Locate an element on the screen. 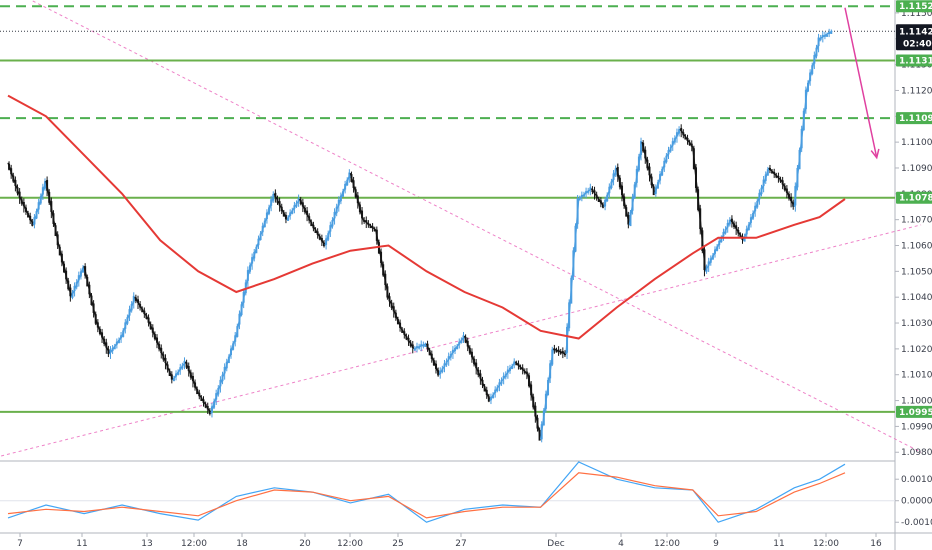  time-tick-label: 16 is located at coordinates (876, 544).